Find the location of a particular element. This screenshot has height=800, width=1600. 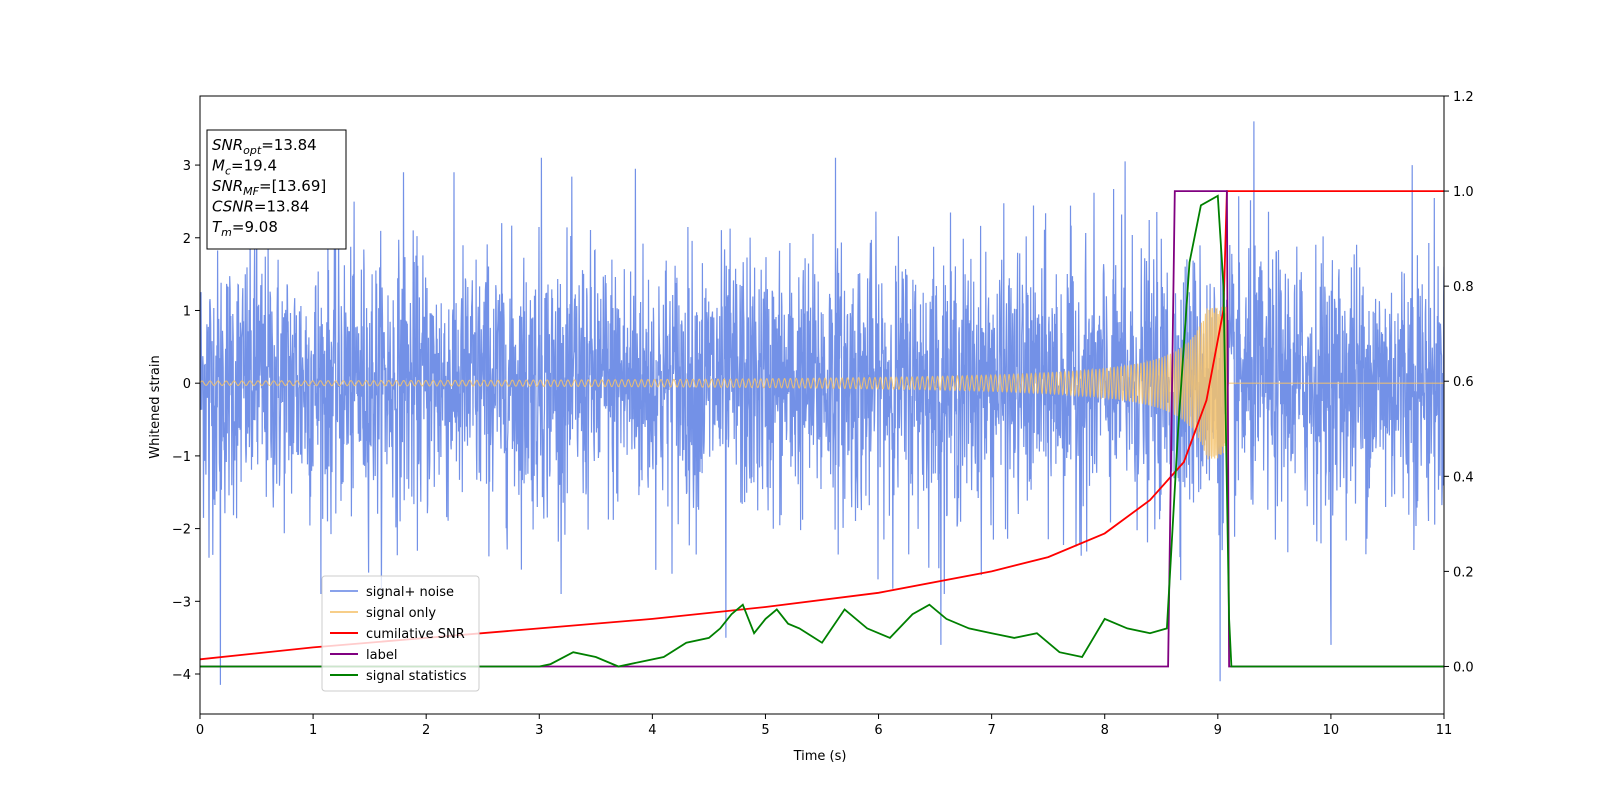

x-tick-label: 4 is located at coordinates (652, 730).